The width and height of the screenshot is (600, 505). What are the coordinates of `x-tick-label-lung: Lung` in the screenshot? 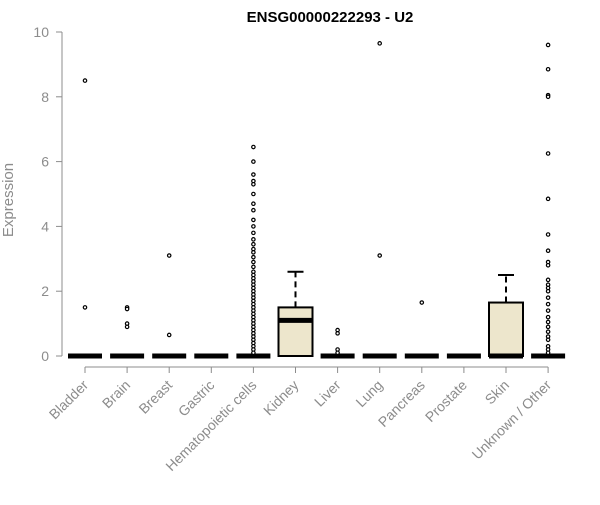 It's located at (368, 393).